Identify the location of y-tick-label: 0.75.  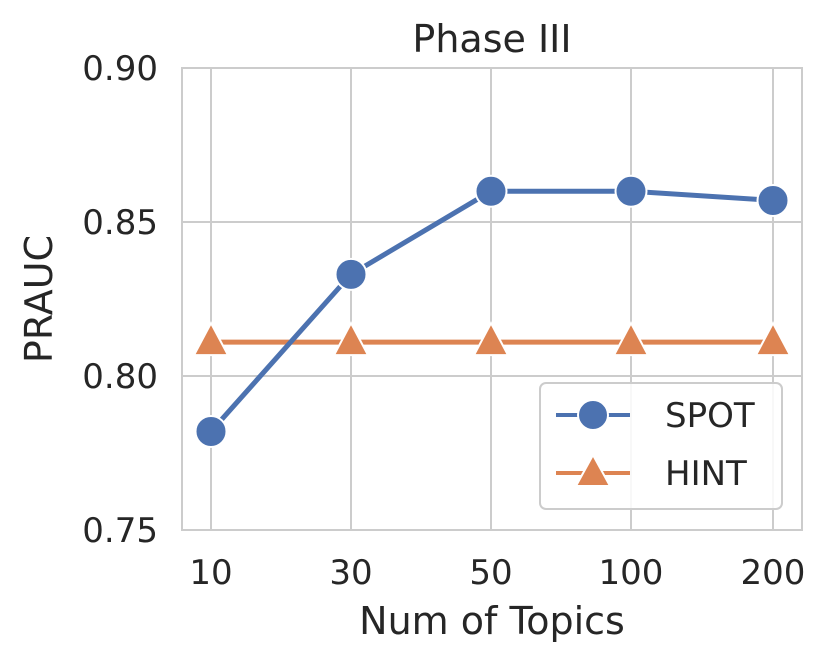
(120, 531).